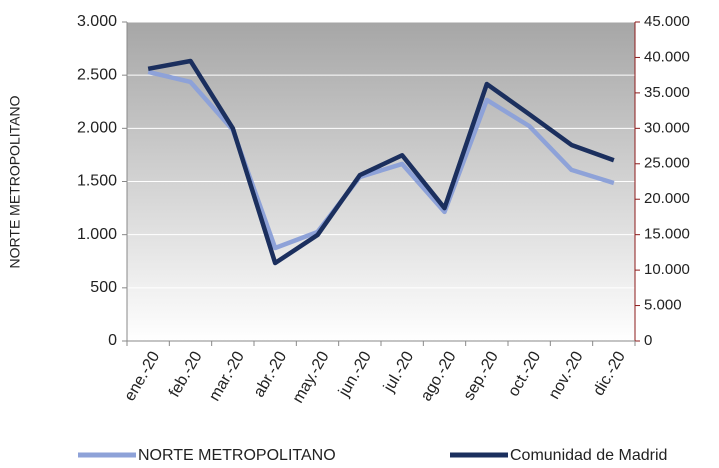  I want to click on y2-tick-label: 15.000, so click(667, 234).